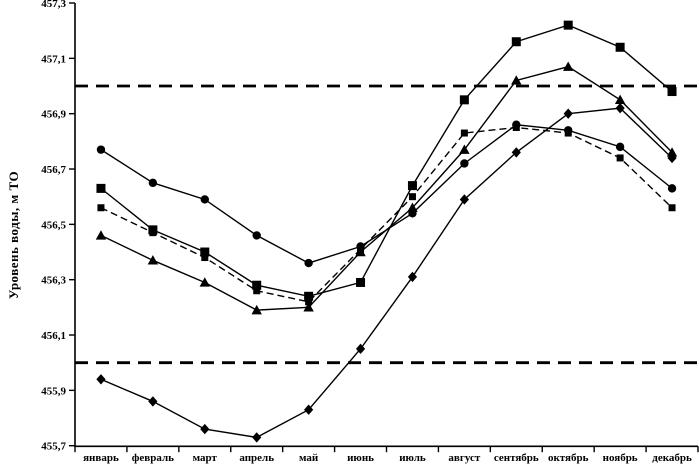 The width and height of the screenshot is (699, 467). Describe the element at coordinates (53, 225) in the screenshot. I see `y-tick-label: 456,5` at that location.